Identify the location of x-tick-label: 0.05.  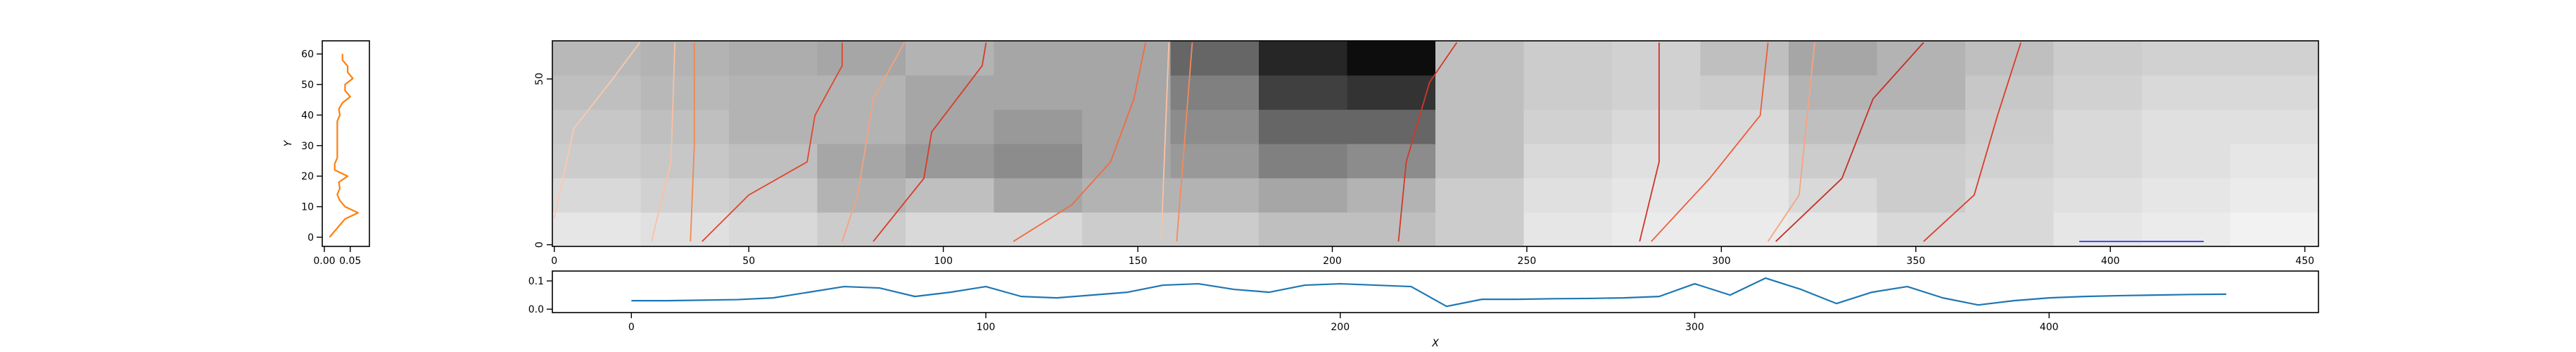
(350, 261).